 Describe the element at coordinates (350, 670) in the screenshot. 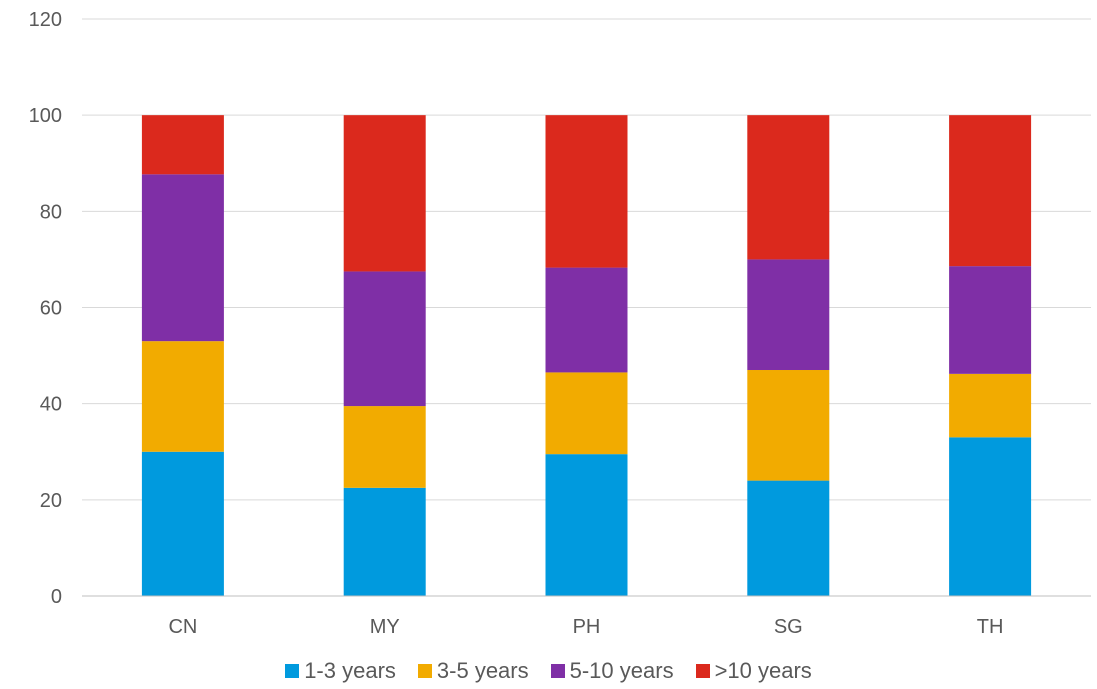

I see `legend-label: 1-3 years` at that location.